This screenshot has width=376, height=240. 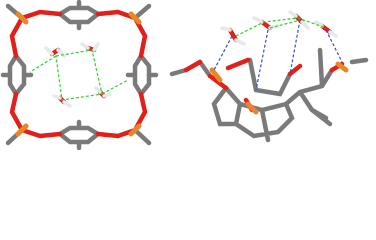 I want to click on ring-bottom, so click(x=79, y=134).